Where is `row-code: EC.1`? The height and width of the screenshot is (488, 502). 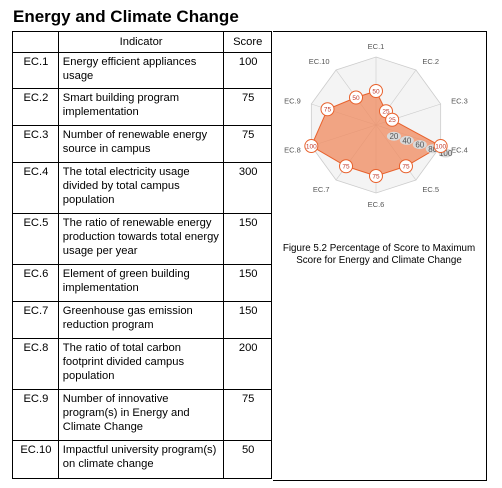
row-code: EC.1 is located at coordinates (35, 70).